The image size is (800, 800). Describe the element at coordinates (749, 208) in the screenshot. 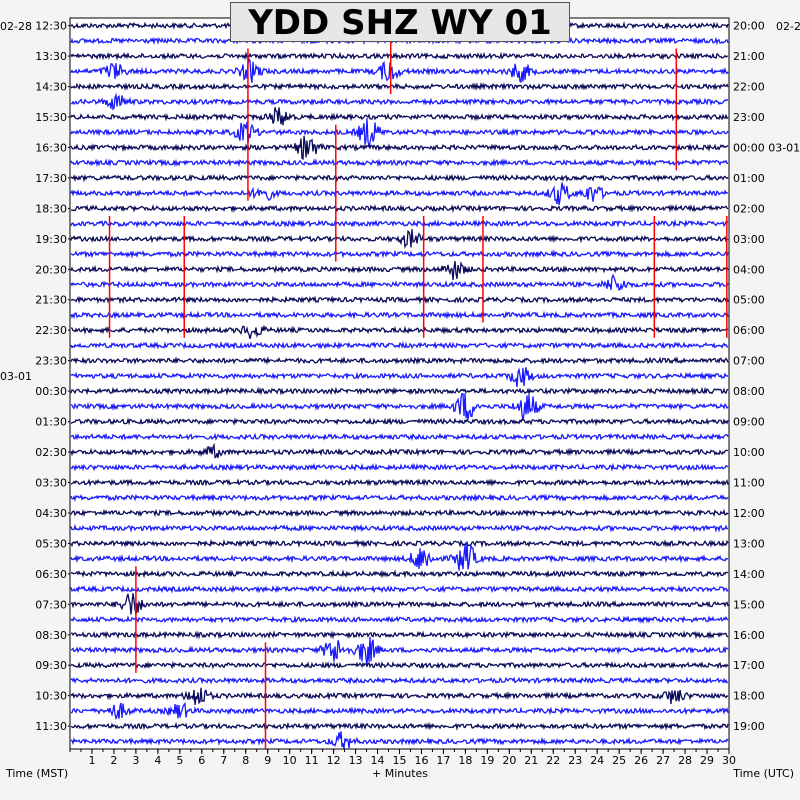

I see `right-time-label: 02:00` at that location.